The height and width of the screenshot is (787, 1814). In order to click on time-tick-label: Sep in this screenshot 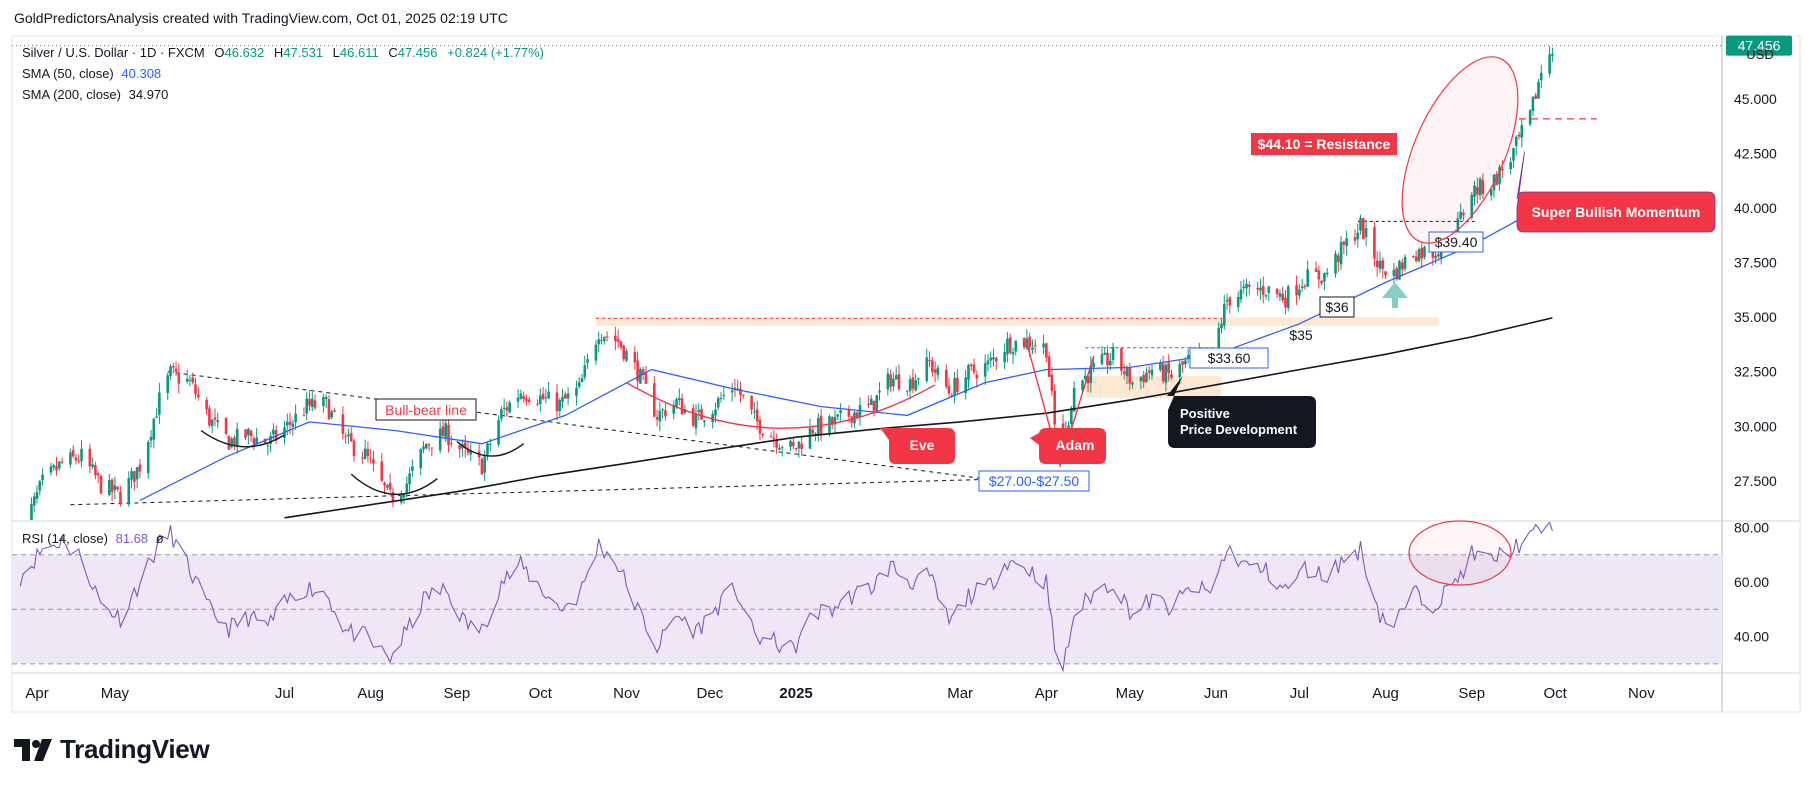, I will do `click(457, 693)`.